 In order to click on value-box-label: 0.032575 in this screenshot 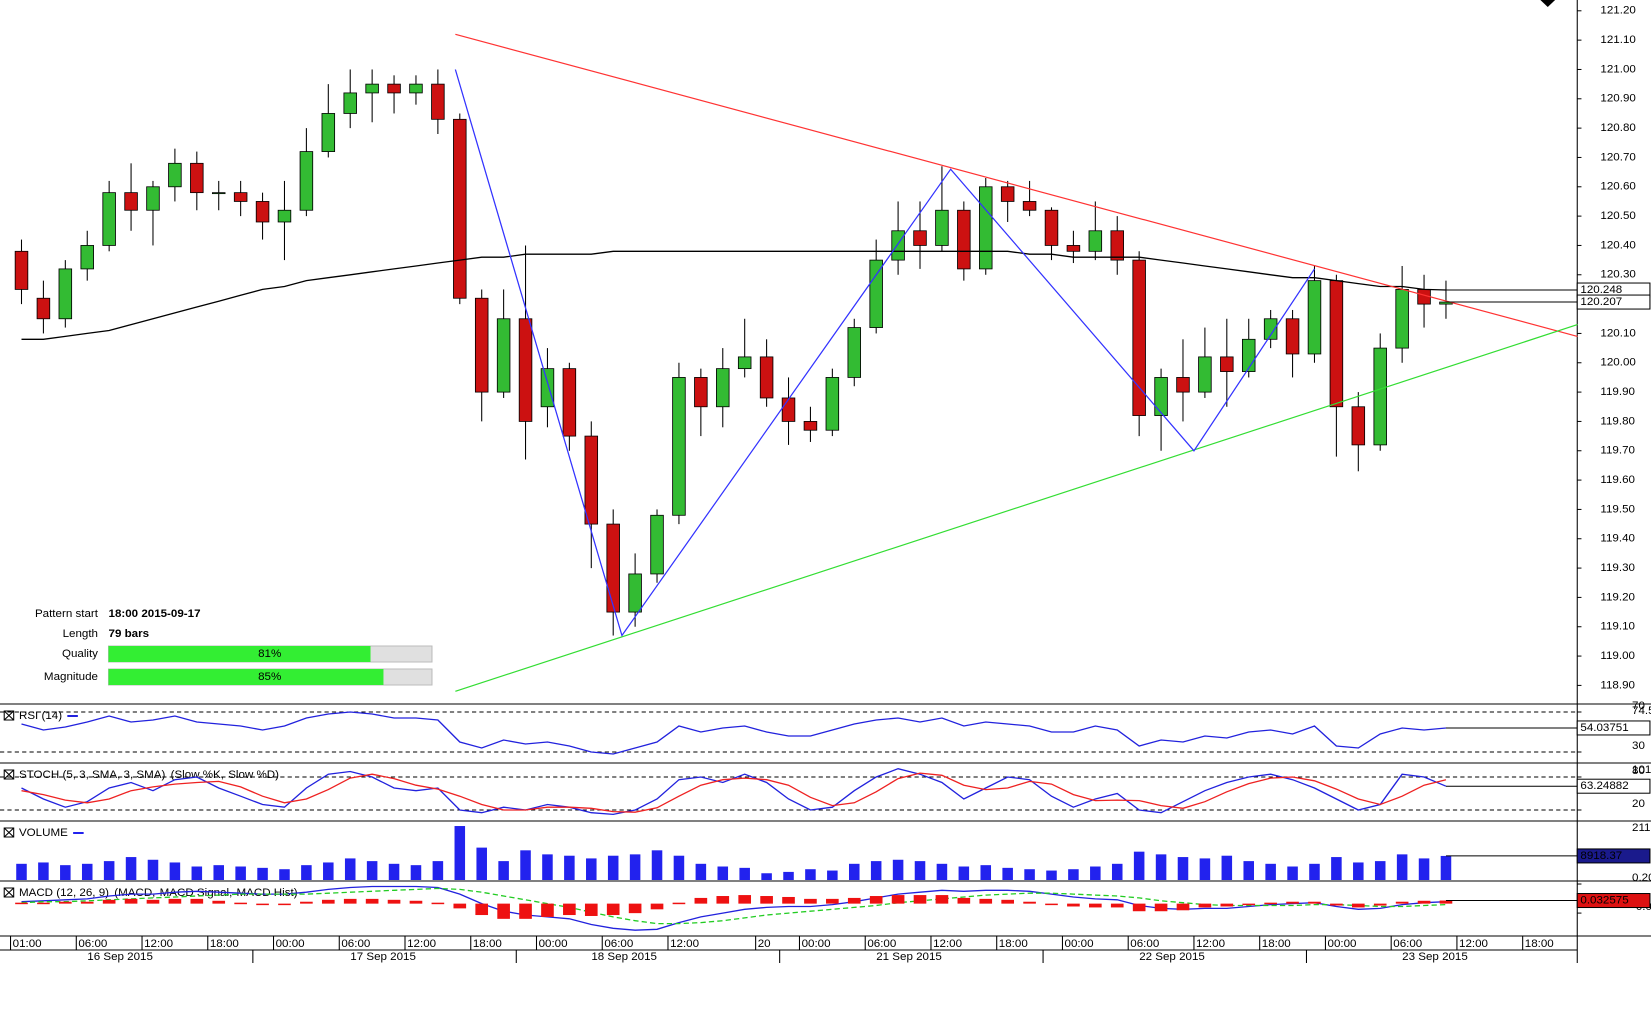, I will do `click(1604, 901)`.